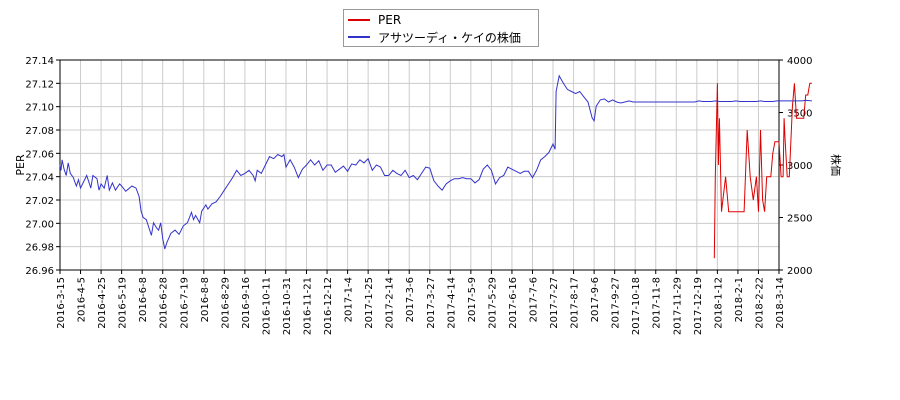 The image size is (900, 400). I want to click on x-tick-label: 2016-6-8, so click(143, 299).